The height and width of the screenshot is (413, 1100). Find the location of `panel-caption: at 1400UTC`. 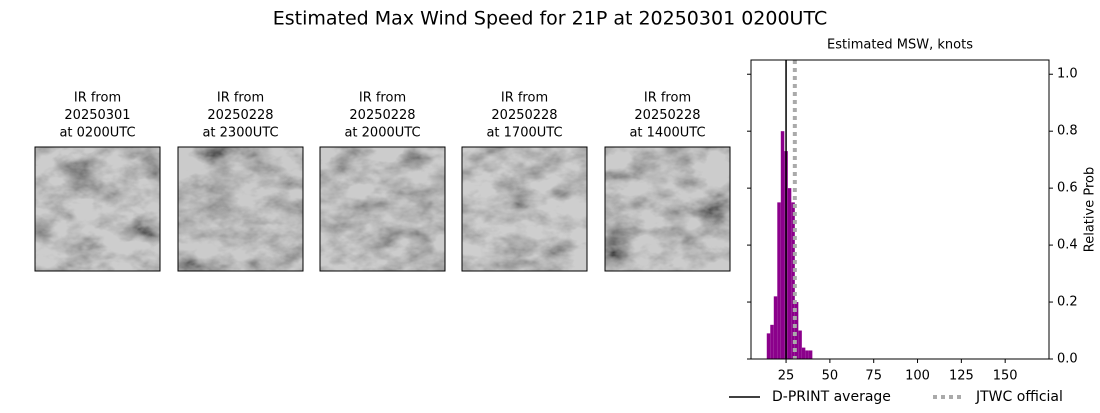

panel-caption: at 1400UTC is located at coordinates (667, 133).